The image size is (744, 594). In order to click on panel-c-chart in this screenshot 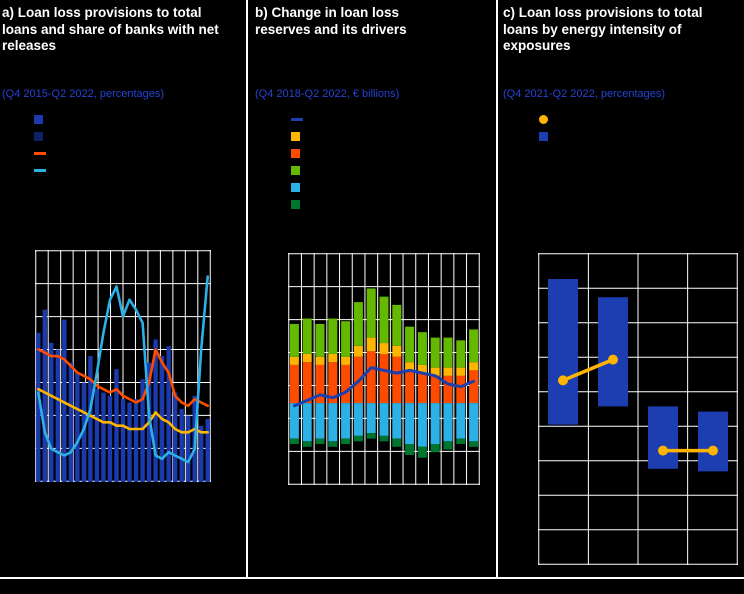, I will do `click(638, 409)`.